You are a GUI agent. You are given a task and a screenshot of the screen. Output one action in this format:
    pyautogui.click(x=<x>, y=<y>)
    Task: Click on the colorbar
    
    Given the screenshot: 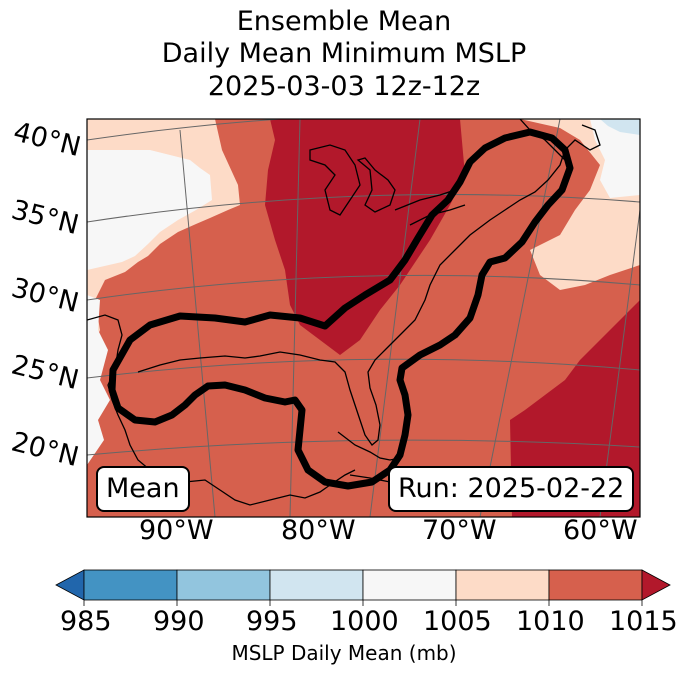 What is the action you would take?
    pyautogui.click(x=363, y=587)
    